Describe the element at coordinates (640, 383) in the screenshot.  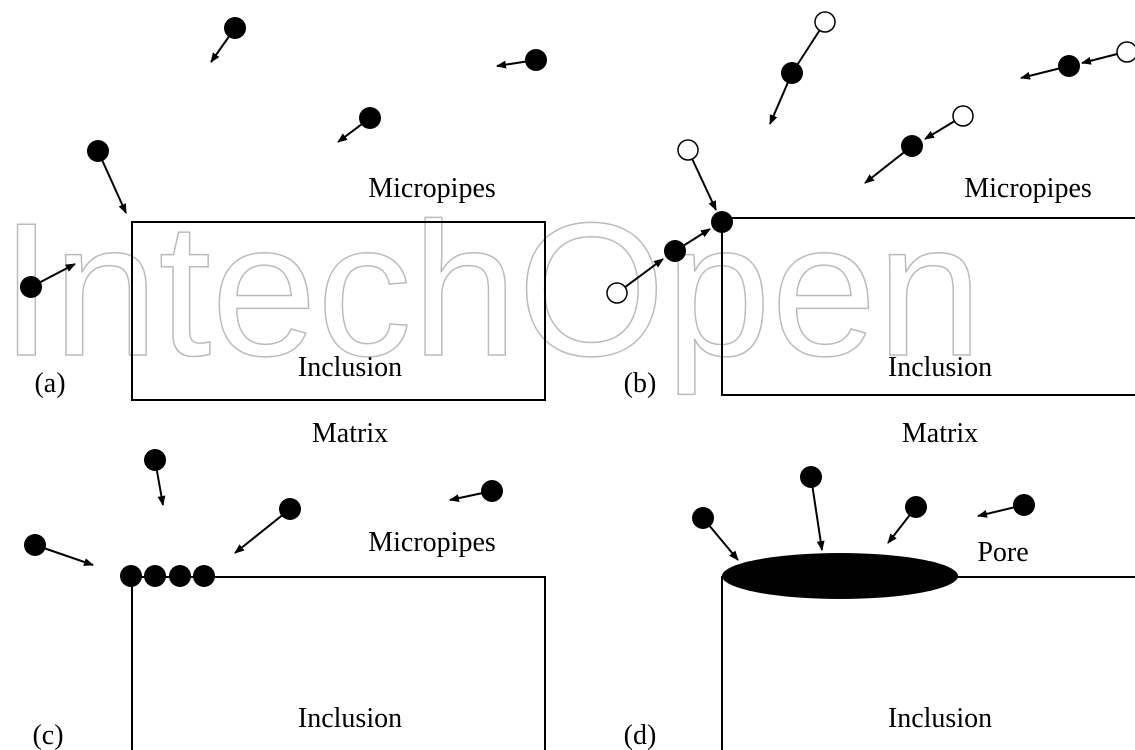
I see `panel-label: (b)` at that location.